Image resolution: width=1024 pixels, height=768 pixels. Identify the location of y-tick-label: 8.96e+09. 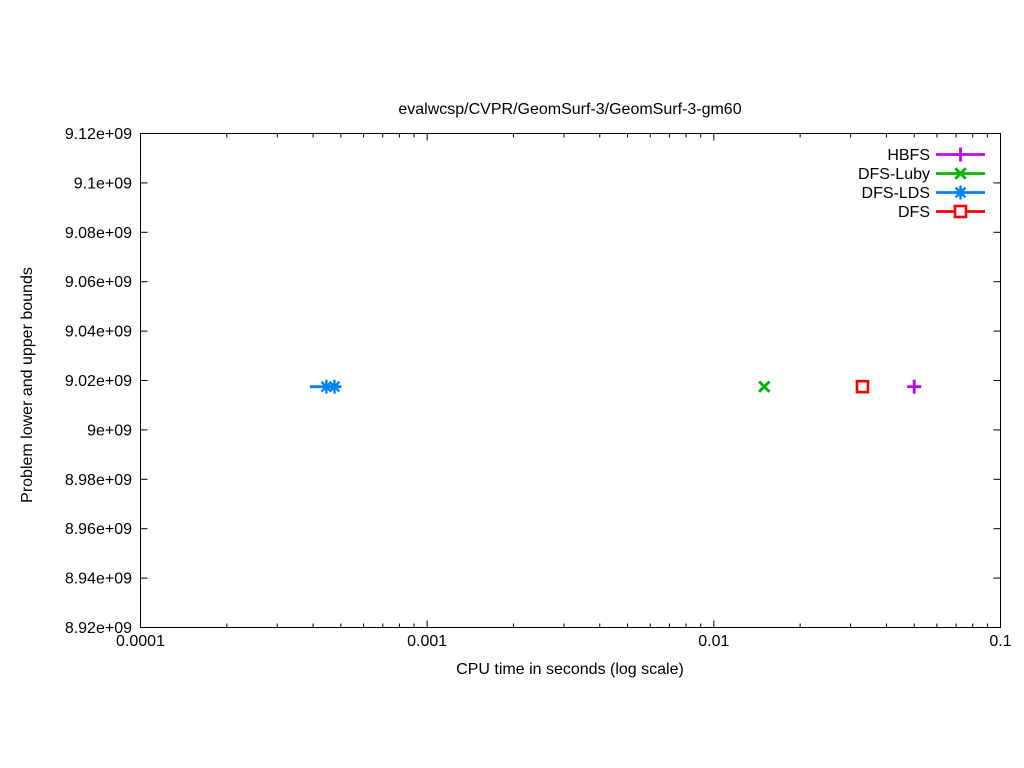
(98, 529).